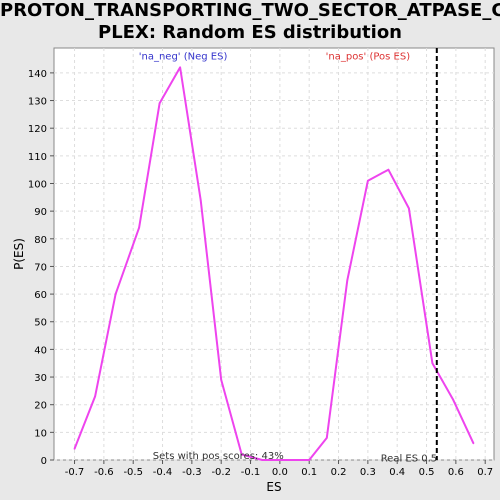  Describe the element at coordinates (250, 32) in the screenshot. I see `chart-title-line-2: PLEX: Random ES distribution` at that location.